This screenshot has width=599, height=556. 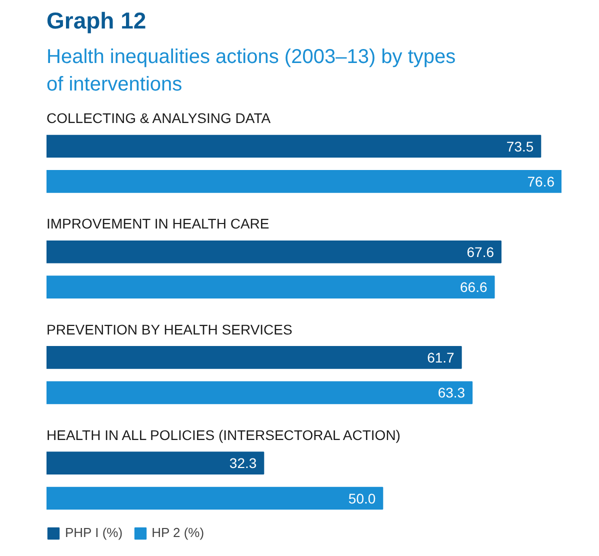 What do you see at coordinates (94, 532) in the screenshot?
I see `legend-label: PHP I (%)` at bounding box center [94, 532].